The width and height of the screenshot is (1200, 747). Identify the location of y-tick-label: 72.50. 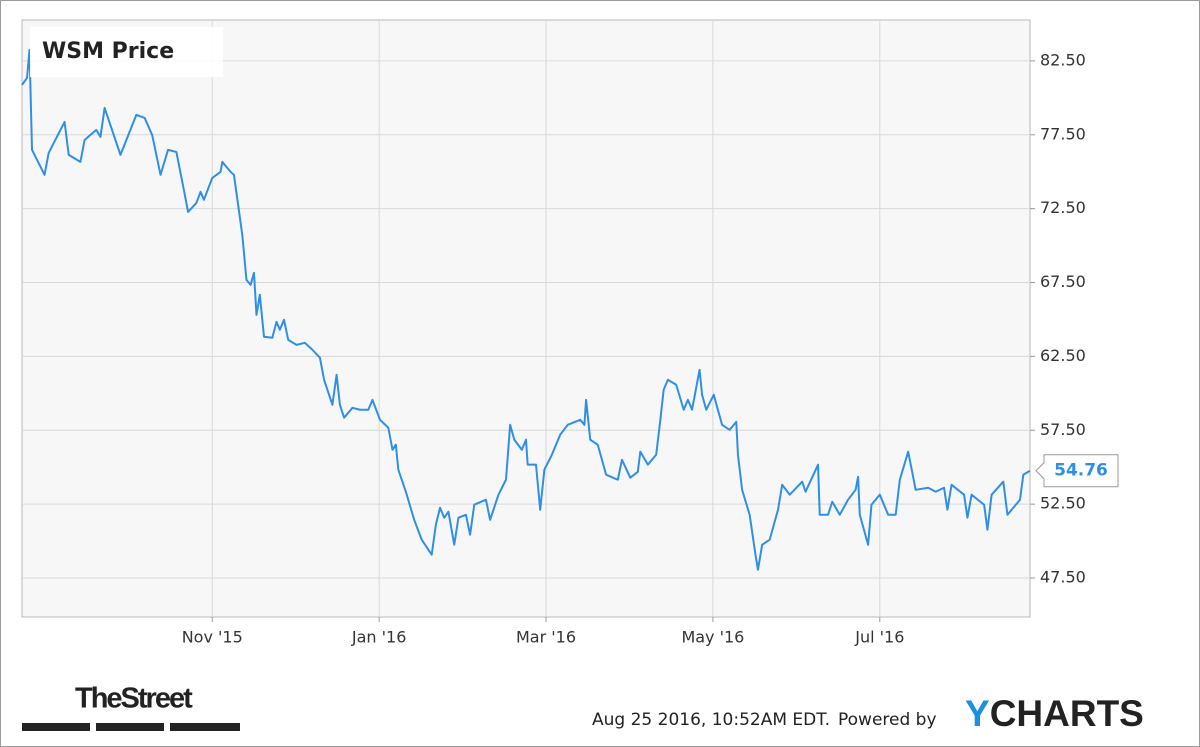
(1063, 207).